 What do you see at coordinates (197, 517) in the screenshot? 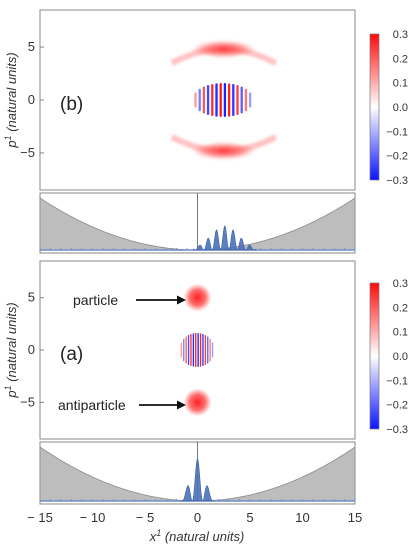
I see `x-tick-label: 0` at bounding box center [197, 517].